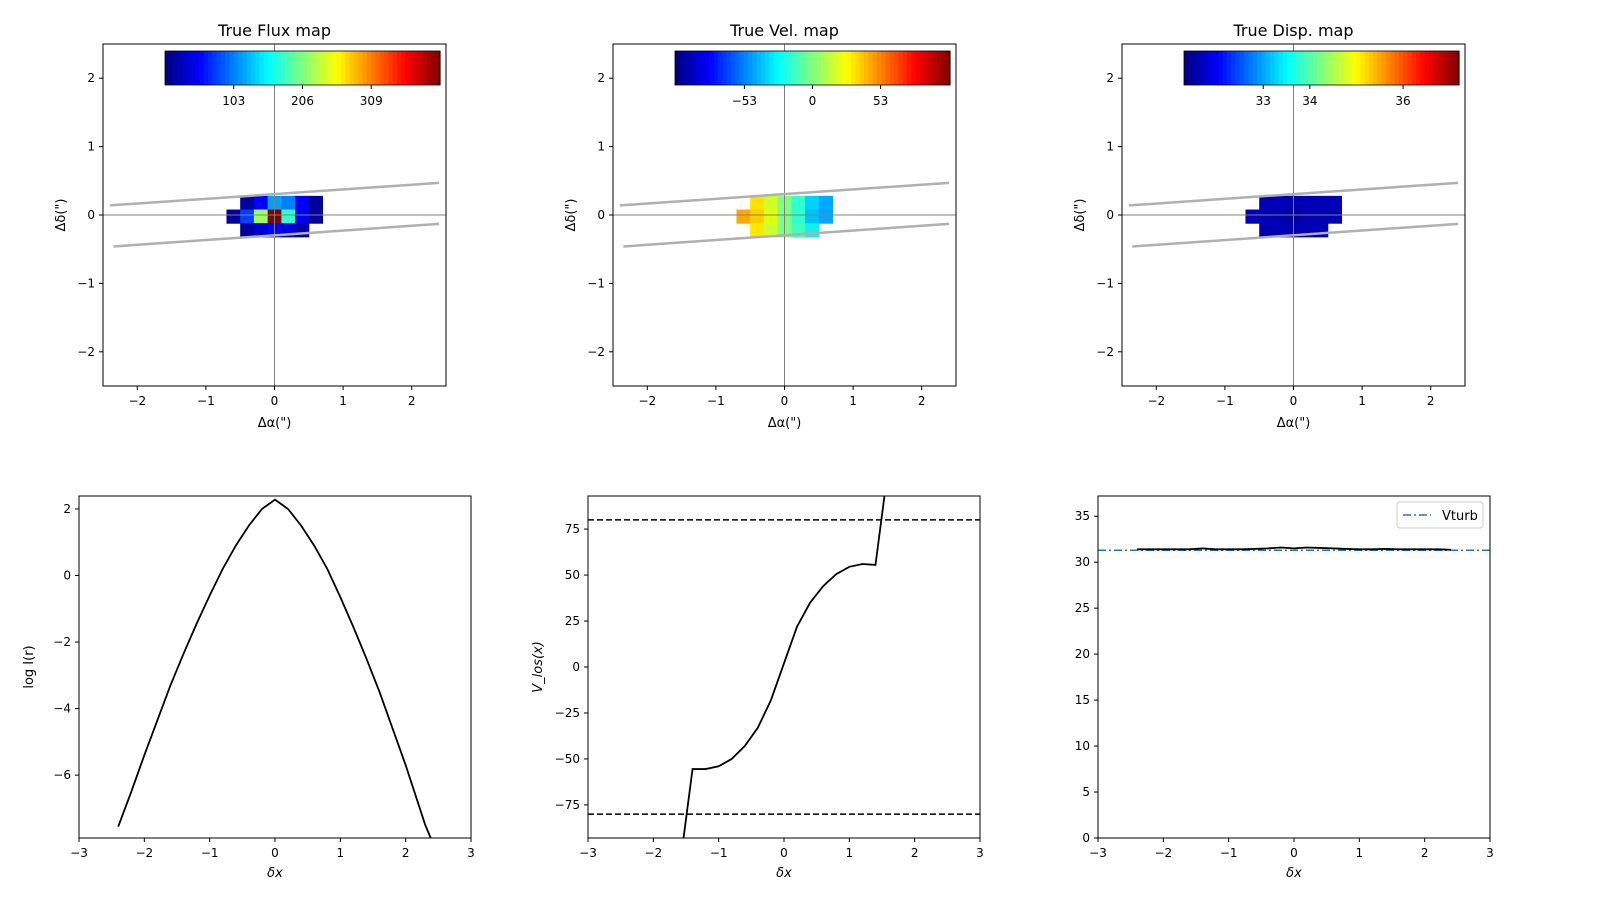  Describe the element at coordinates (1225, 401) in the screenshot. I see `x-tick-label: −1` at that location.